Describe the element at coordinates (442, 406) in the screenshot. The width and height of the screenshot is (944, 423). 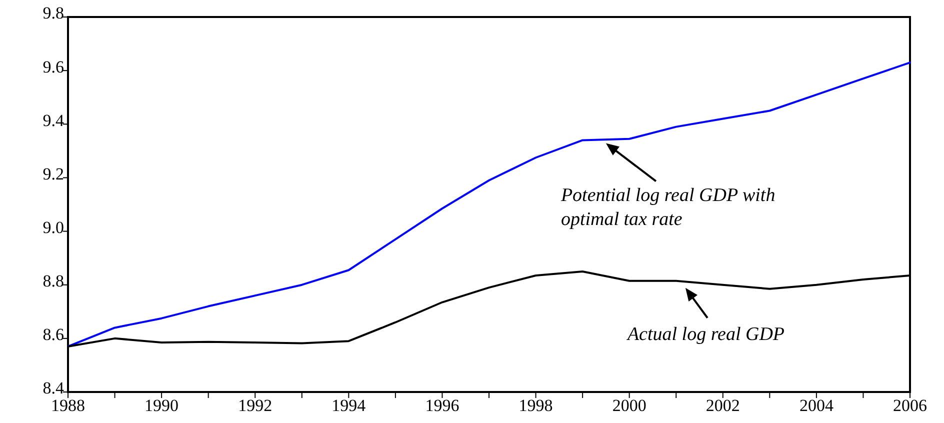
I see `x-tick-label: 1996` at that location.